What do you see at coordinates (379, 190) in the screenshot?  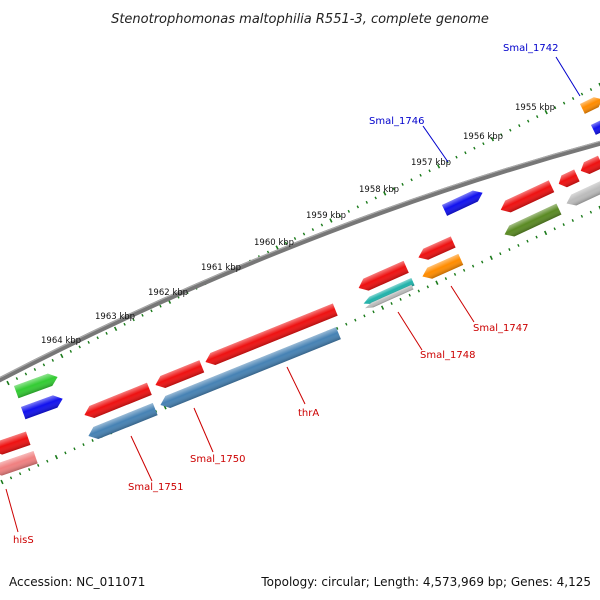 I see `tick-label: 1958 kbp` at bounding box center [379, 190].